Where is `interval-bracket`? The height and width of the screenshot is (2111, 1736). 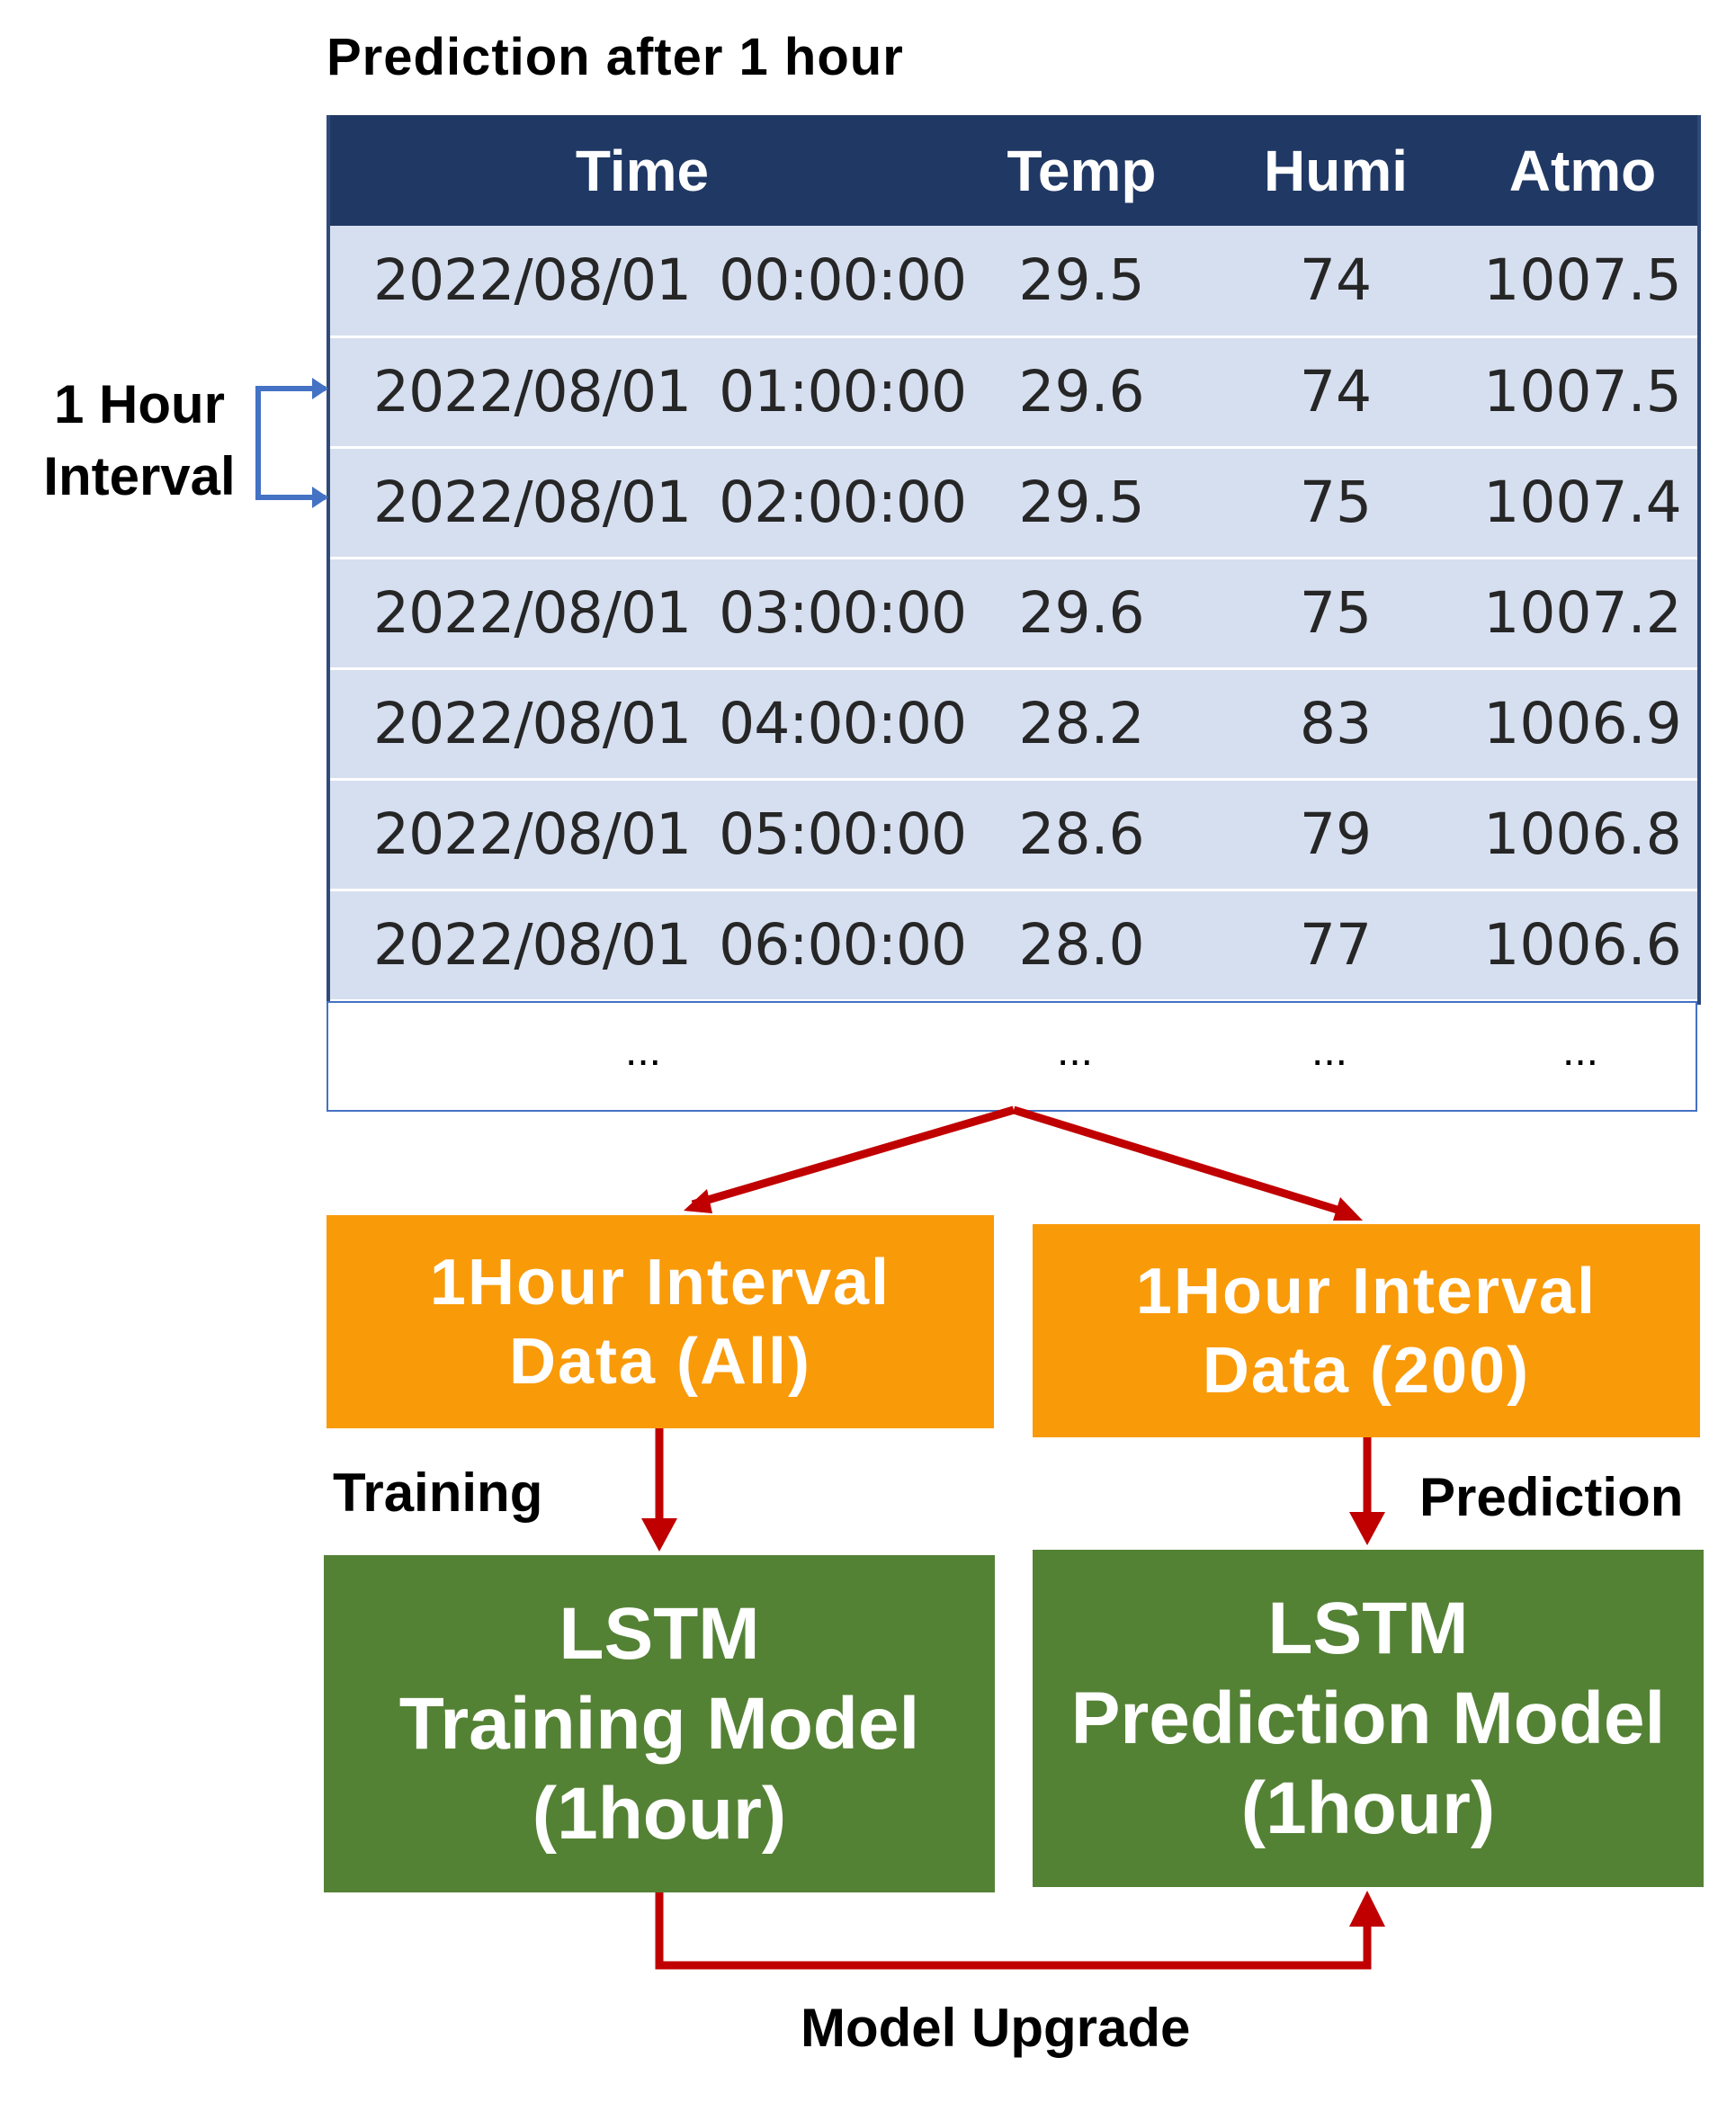
interval-bracket is located at coordinates (291, 443).